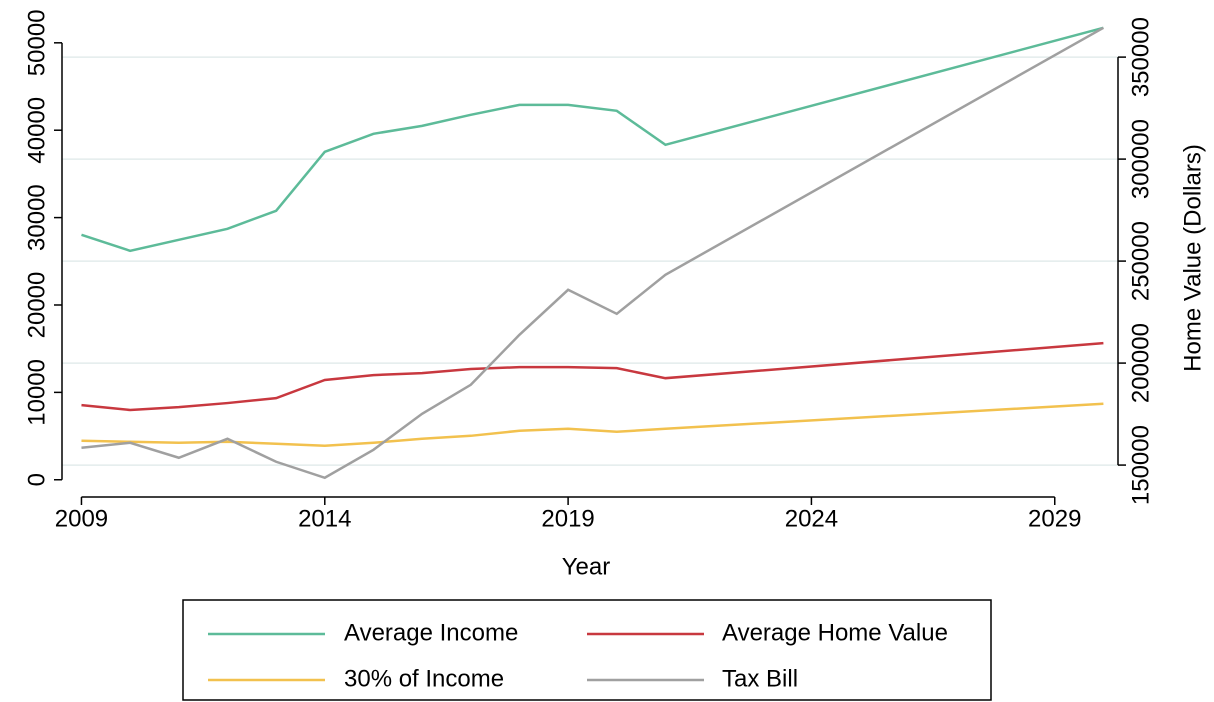  What do you see at coordinates (567, 518) in the screenshot?
I see `x-tick-label: 2019` at bounding box center [567, 518].